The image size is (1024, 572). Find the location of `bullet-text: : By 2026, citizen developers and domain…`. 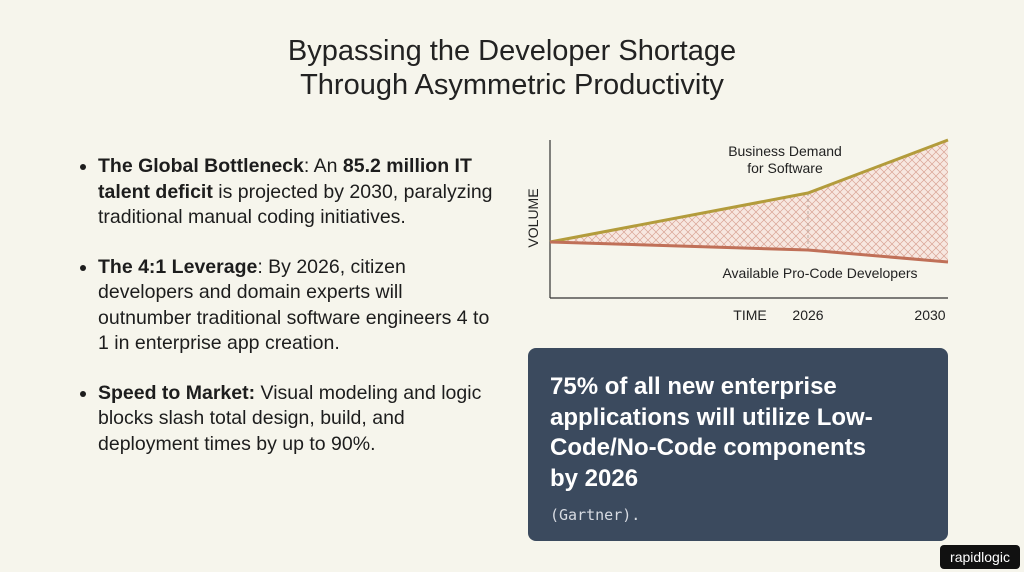

bullet-text: : By 2026, citizen developers and domain… is located at coordinates (294, 305).